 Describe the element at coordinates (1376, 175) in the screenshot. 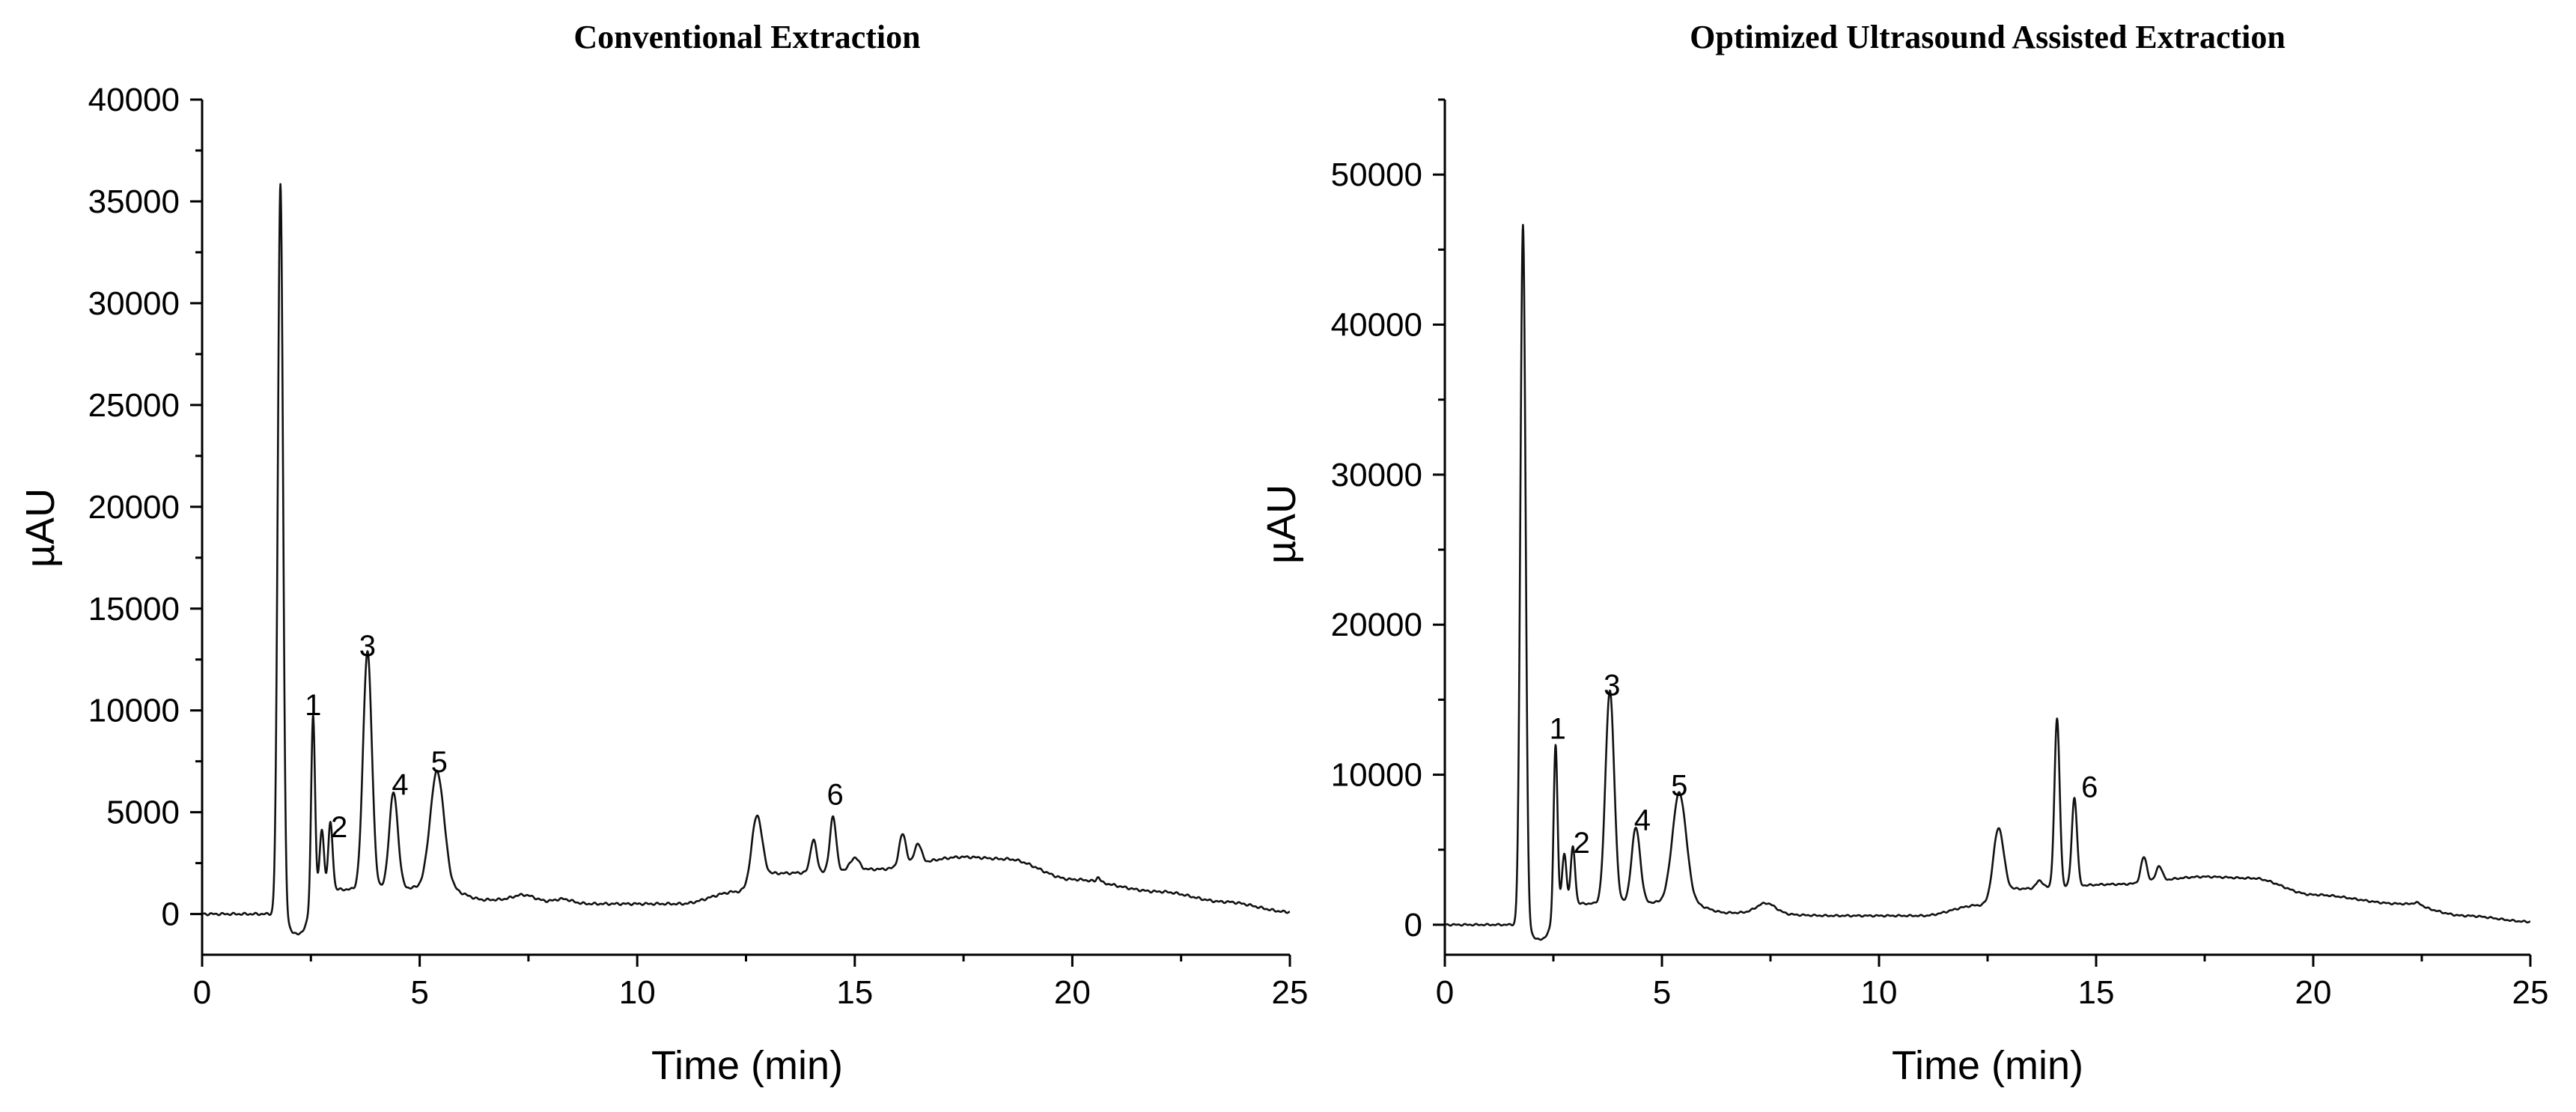

I see `y-tick-label: 50000` at that location.